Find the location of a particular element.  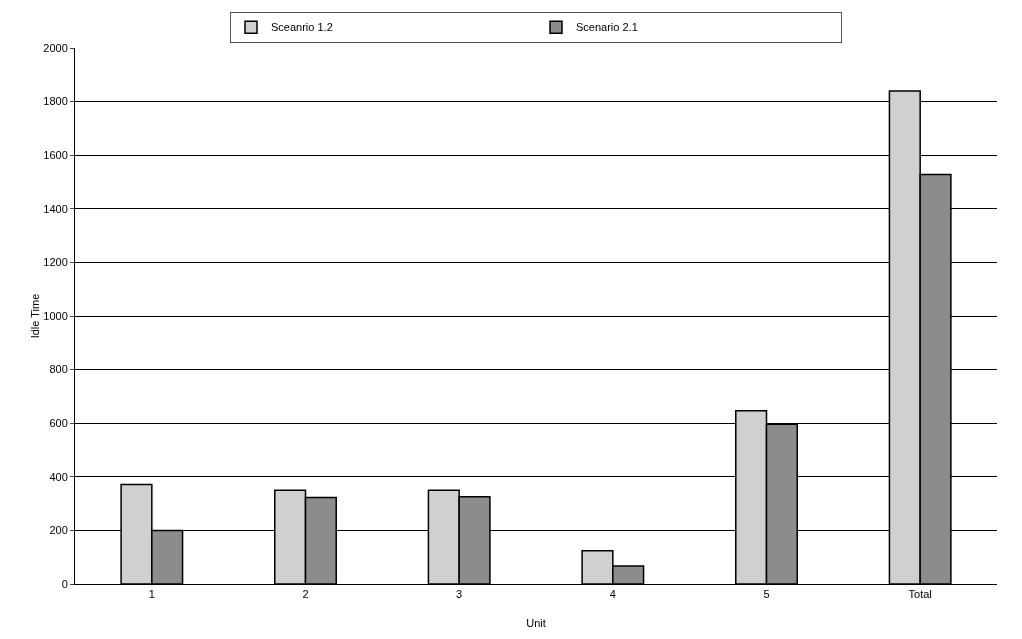

legend-label: Sceanrio 1.2 is located at coordinates (302, 27).